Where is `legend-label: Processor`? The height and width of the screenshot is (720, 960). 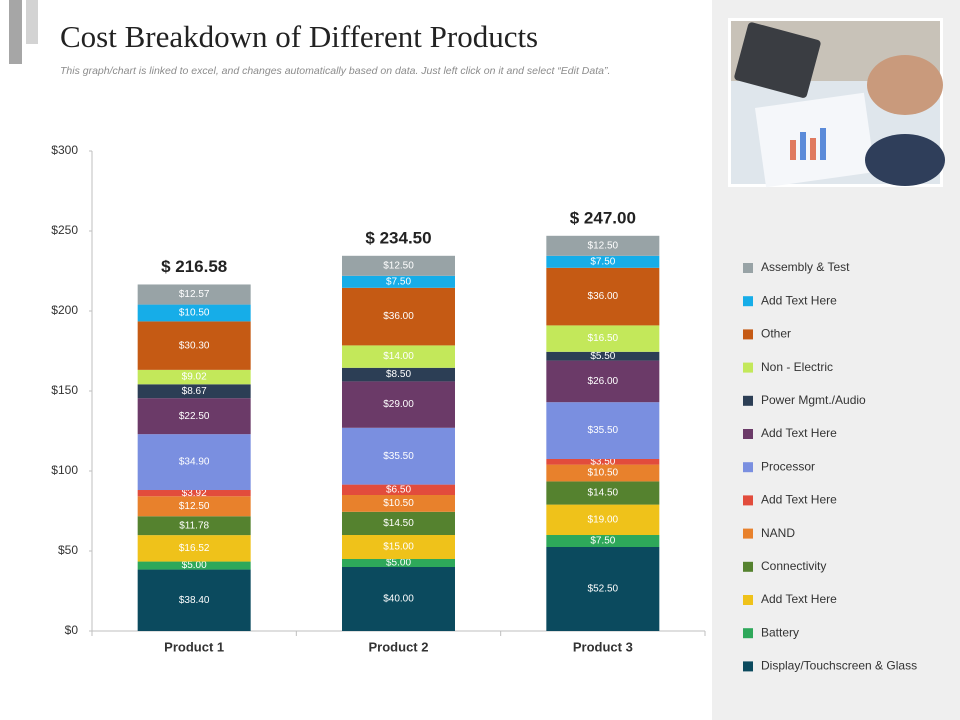 legend-label: Processor is located at coordinates (788, 466).